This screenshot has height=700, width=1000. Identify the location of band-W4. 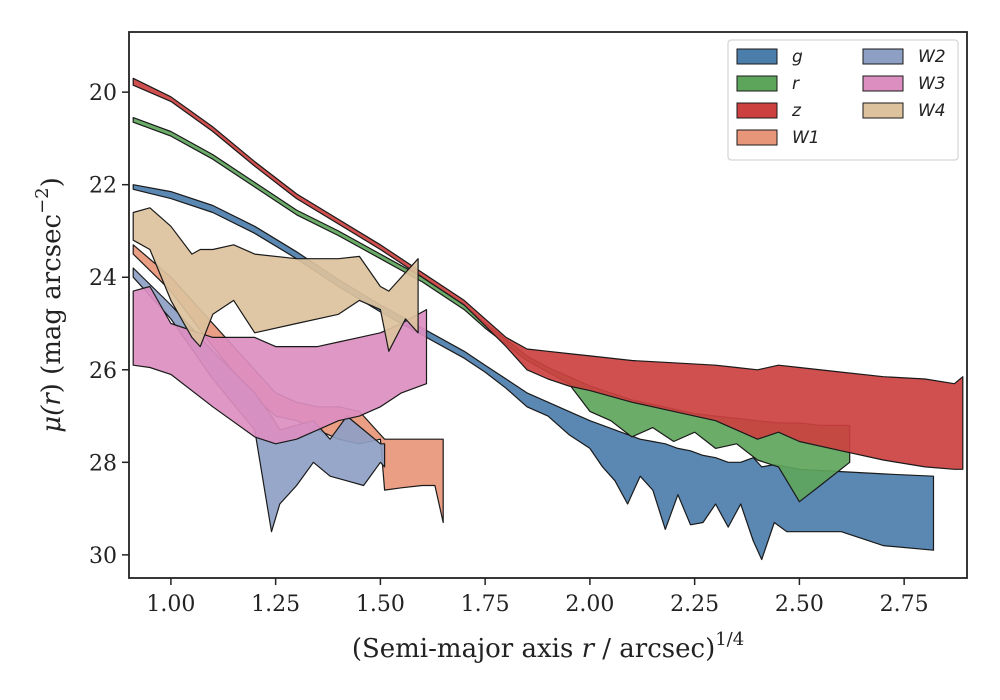
(275, 279).